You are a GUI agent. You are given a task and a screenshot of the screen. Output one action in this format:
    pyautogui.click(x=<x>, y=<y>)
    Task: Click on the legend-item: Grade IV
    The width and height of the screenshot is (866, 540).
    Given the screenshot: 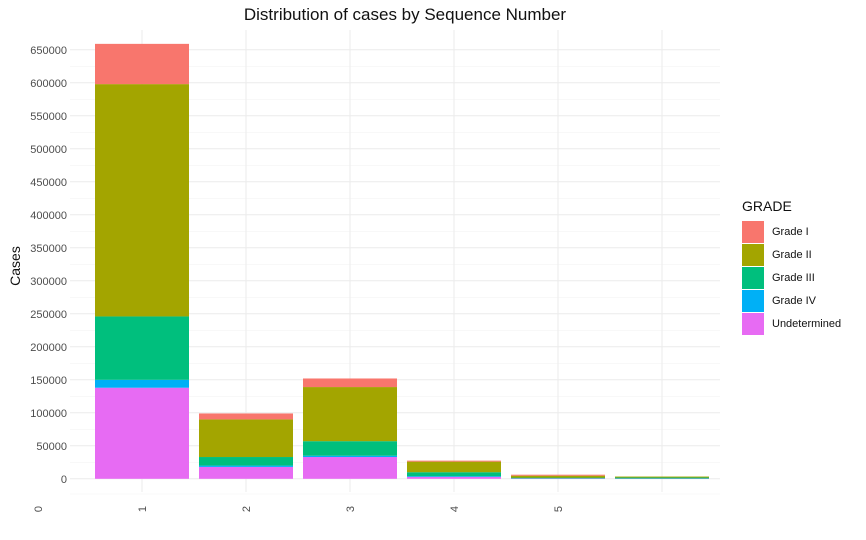 What is the action you would take?
    pyautogui.click(x=791, y=300)
    